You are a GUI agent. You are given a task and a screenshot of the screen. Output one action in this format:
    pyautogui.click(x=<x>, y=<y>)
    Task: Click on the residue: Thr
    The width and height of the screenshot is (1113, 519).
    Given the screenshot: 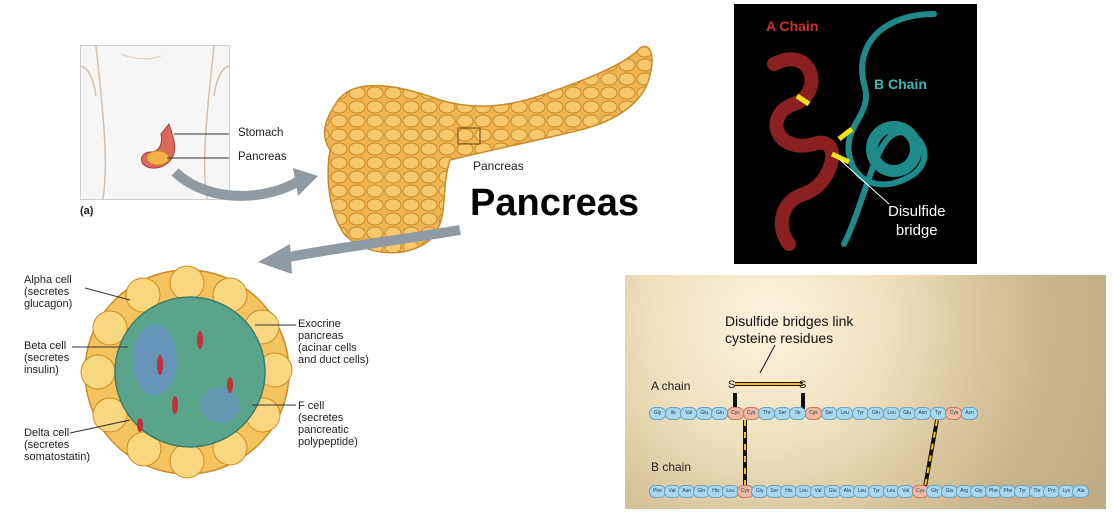 What is the action you would take?
    pyautogui.click(x=767, y=413)
    